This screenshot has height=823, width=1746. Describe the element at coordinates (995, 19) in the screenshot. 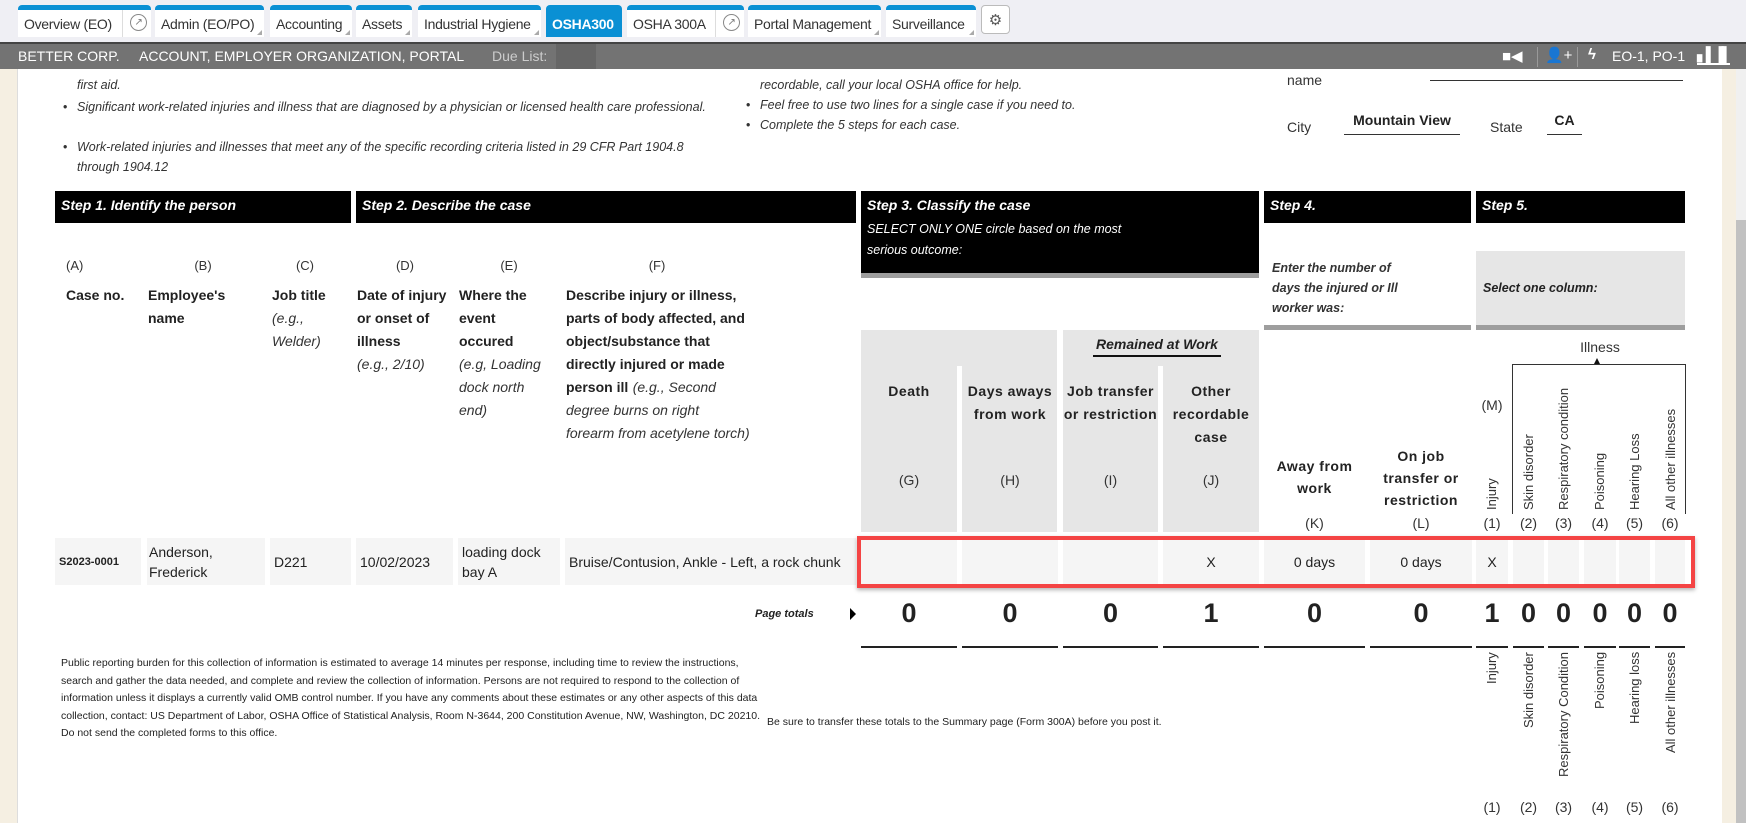

I see `settings-gear-icon: ⚙` at that location.